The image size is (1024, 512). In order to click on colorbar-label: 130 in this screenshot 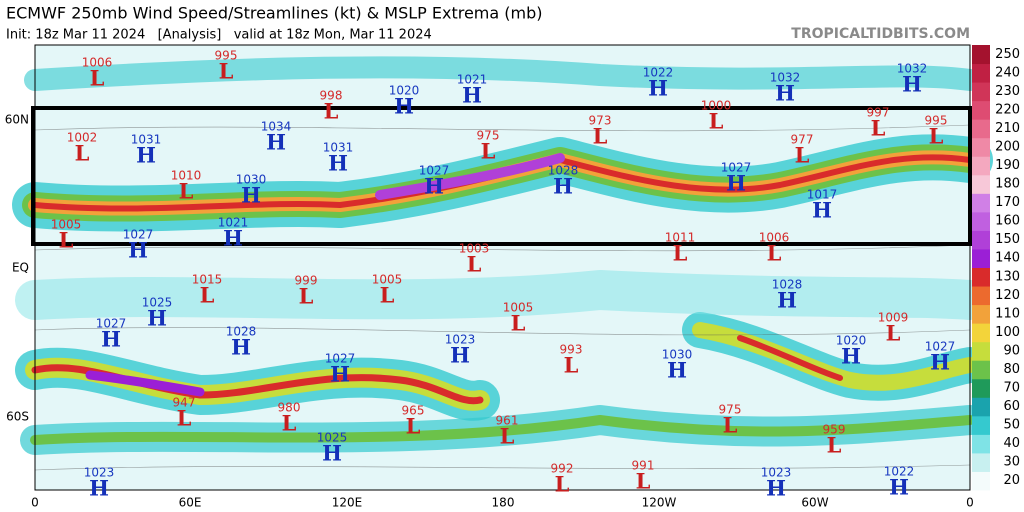, I will do `click(1007, 276)`.